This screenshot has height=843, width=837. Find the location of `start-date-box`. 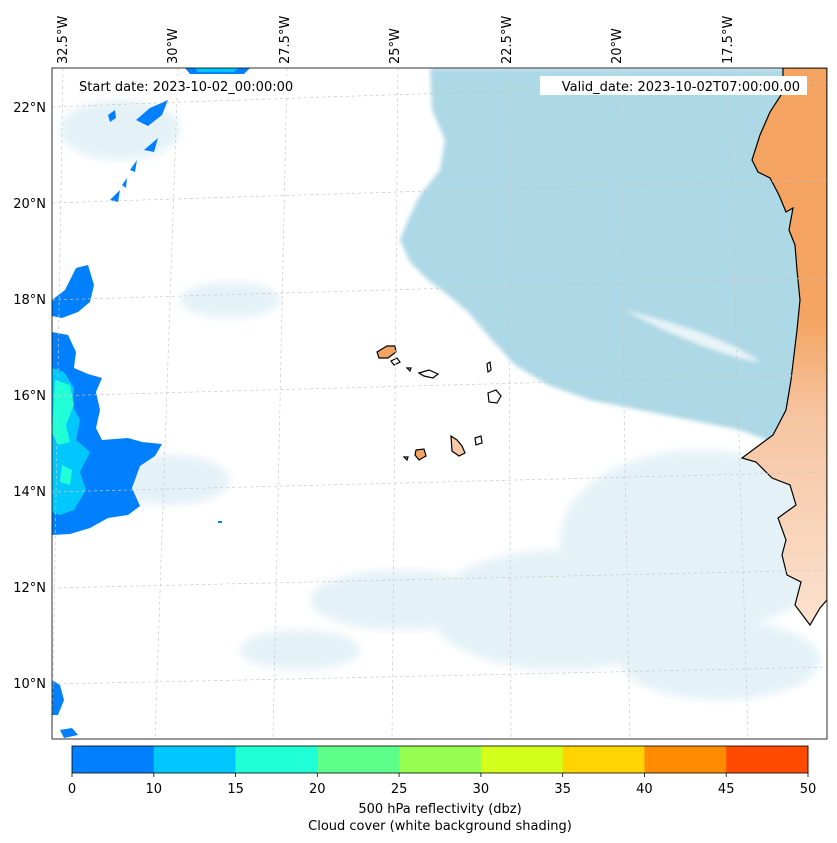

start-date-box is located at coordinates (192, 85).